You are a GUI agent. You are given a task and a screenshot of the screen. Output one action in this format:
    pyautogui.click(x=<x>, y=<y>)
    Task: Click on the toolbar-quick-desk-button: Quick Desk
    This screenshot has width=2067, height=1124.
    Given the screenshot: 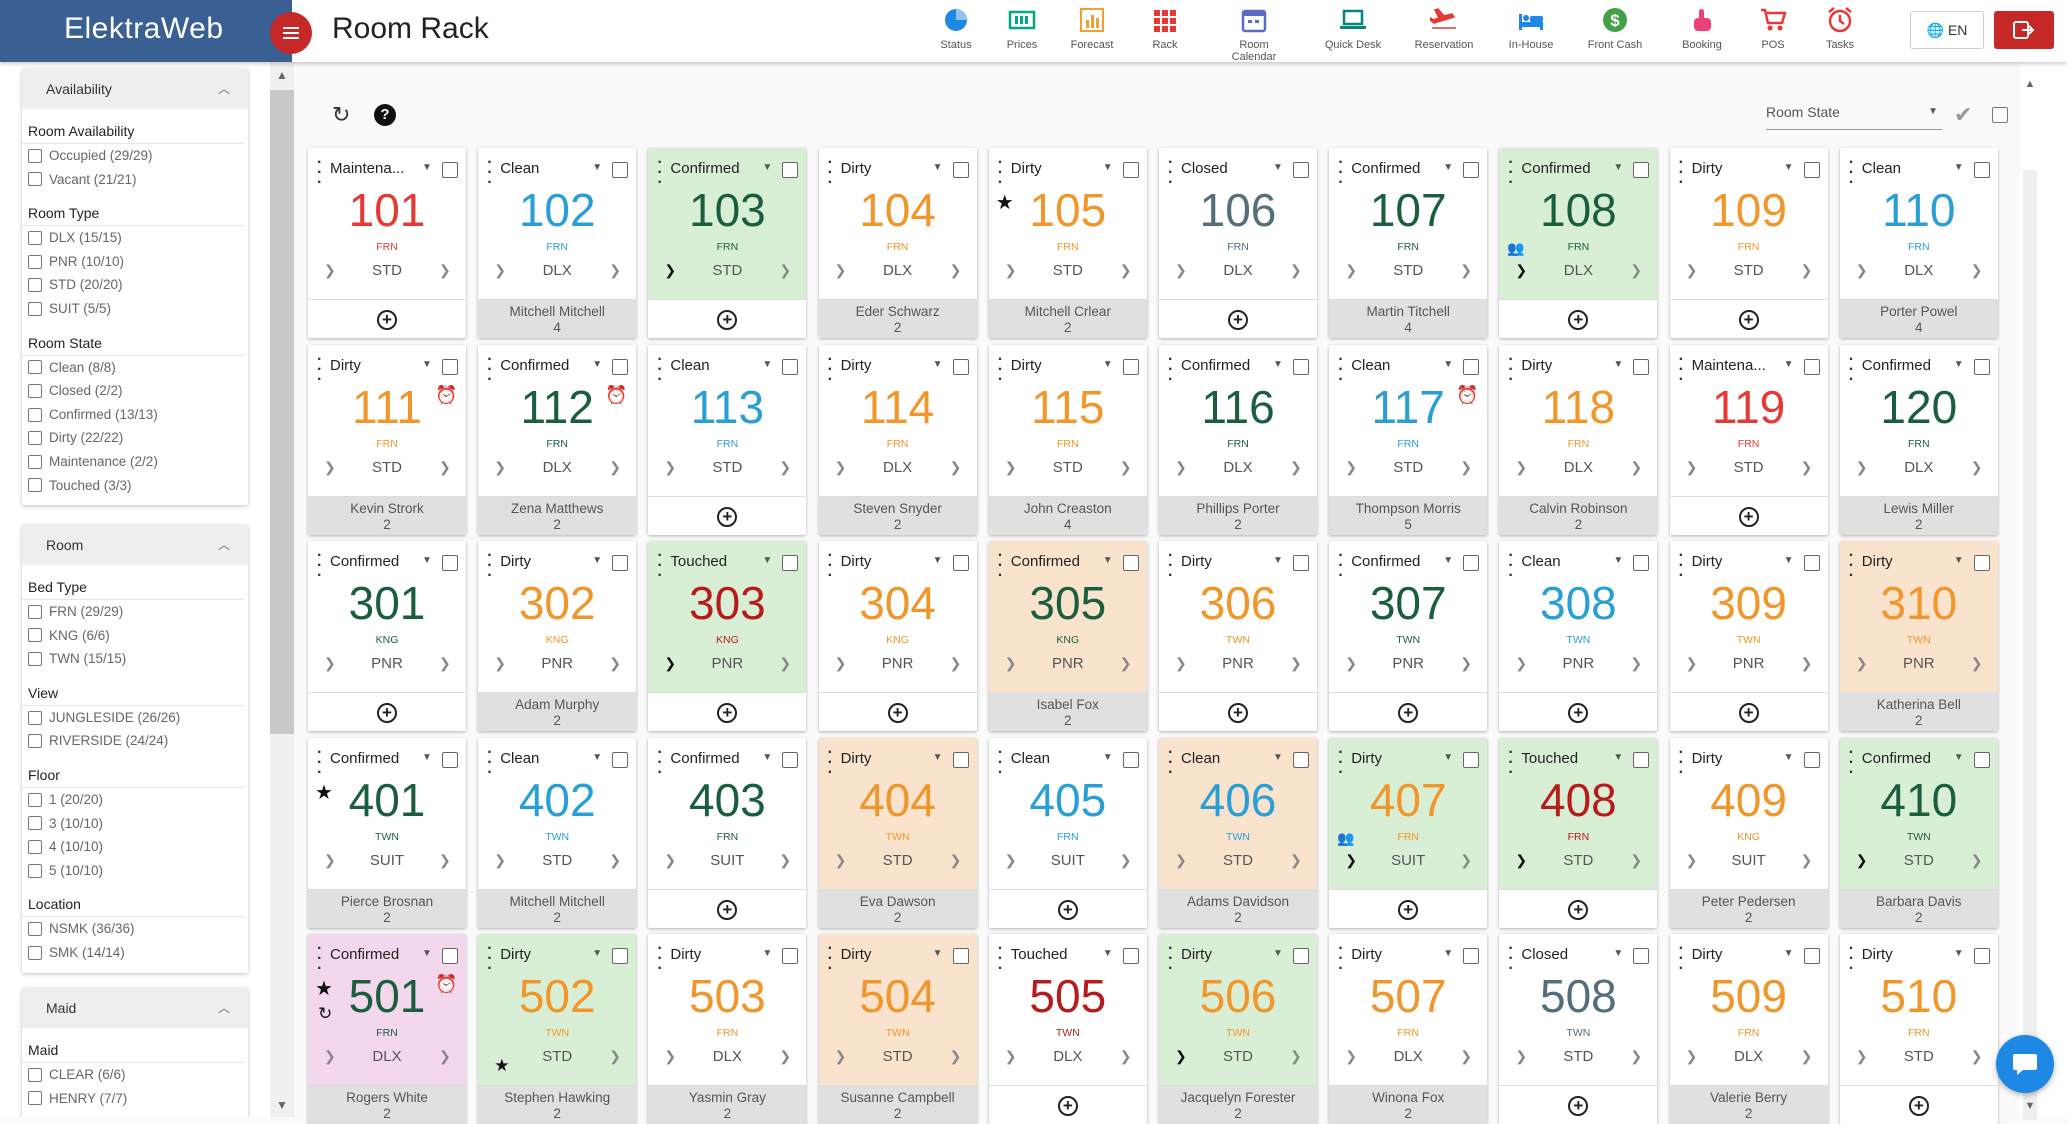 What is the action you would take?
    pyautogui.click(x=1353, y=28)
    